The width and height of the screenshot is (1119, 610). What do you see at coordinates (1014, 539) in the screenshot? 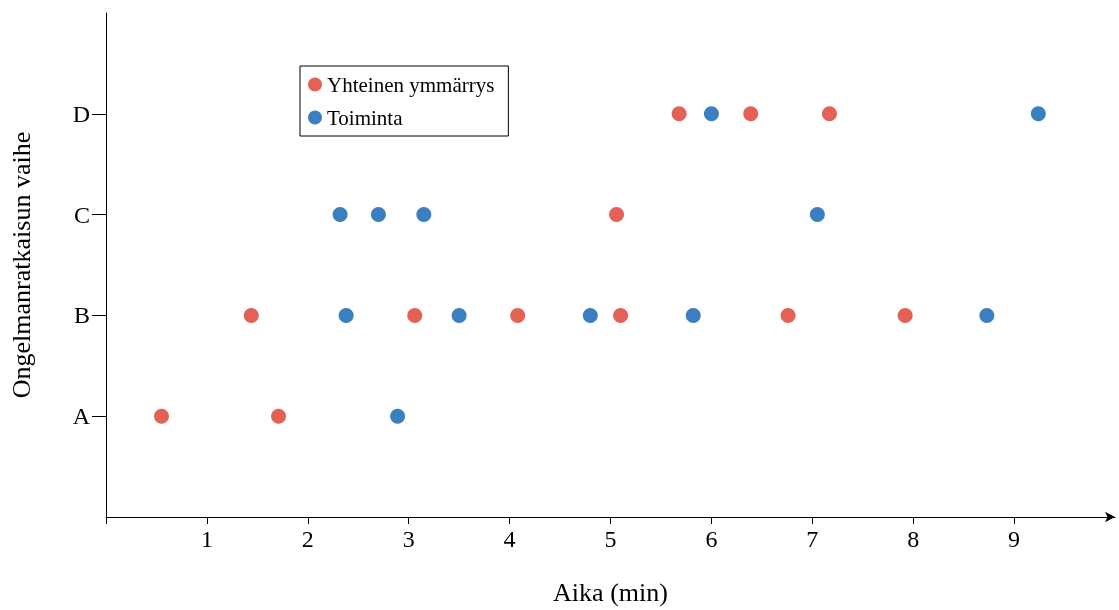
I see `x-tick-label: 9` at bounding box center [1014, 539].